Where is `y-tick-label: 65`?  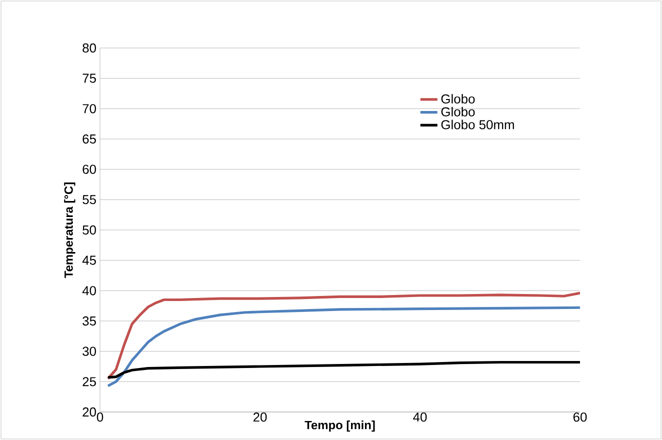
y-tick-label: 65 is located at coordinates (89, 139).